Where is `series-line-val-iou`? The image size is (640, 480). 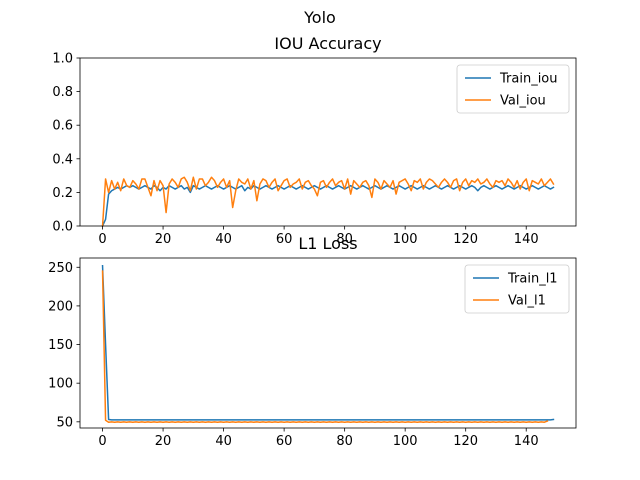 series-line-val-iou is located at coordinates (328, 201).